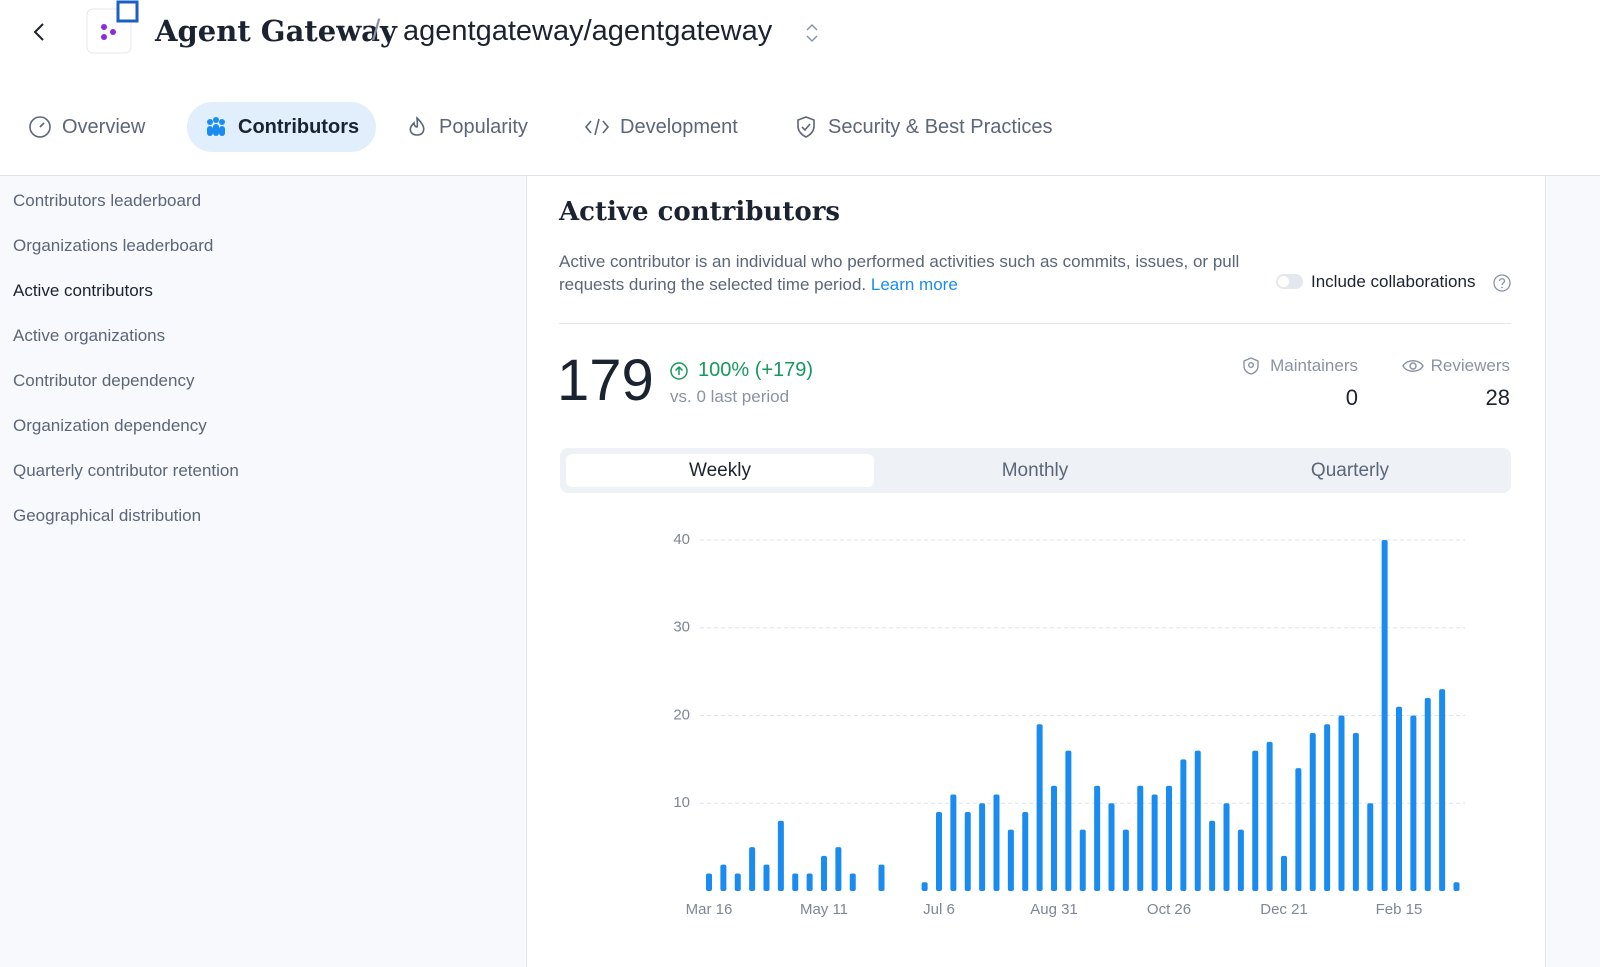 This screenshot has width=1600, height=967. What do you see at coordinates (83, 290) in the screenshot?
I see `sidebar-link-active: Active contributors` at bounding box center [83, 290].